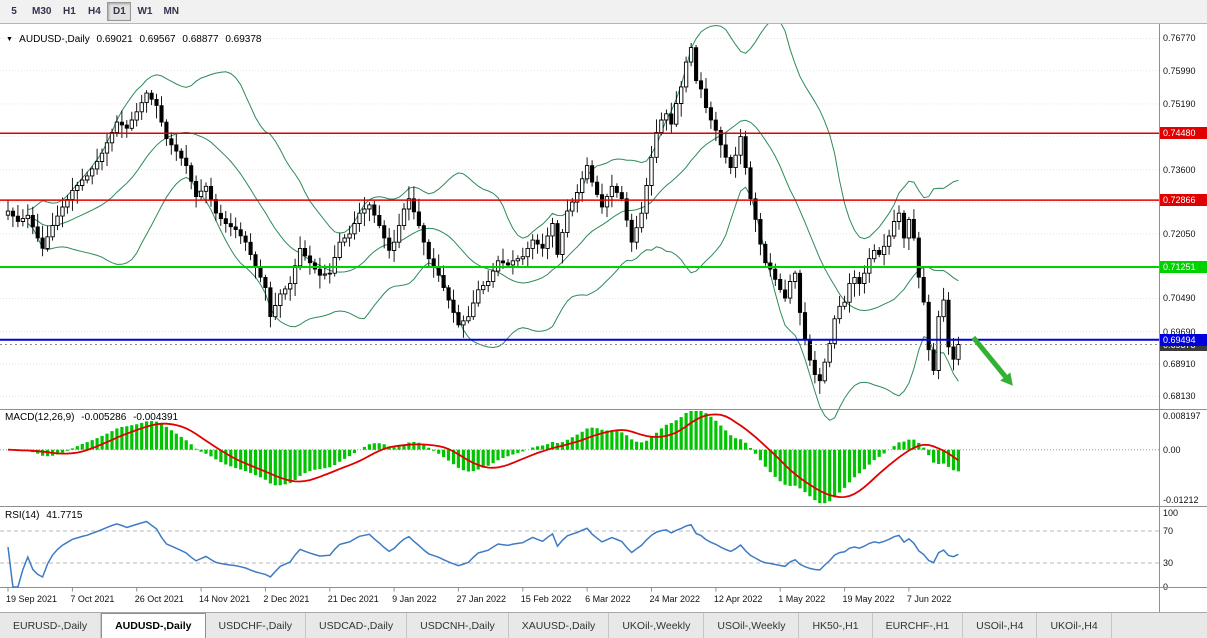  What do you see at coordinates (153, 625) in the screenshot?
I see `chart-tab-audusd-daily: AUDUSD-,Daily` at bounding box center [153, 625].